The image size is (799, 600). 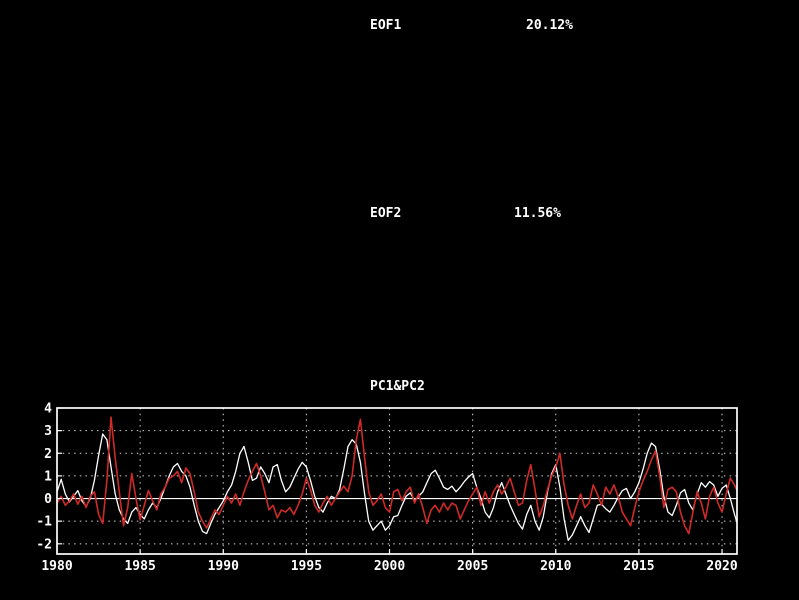 I want to click on y-axis-ticks: -2 -1 0 1 2 3 4, so click(x=49, y=477).